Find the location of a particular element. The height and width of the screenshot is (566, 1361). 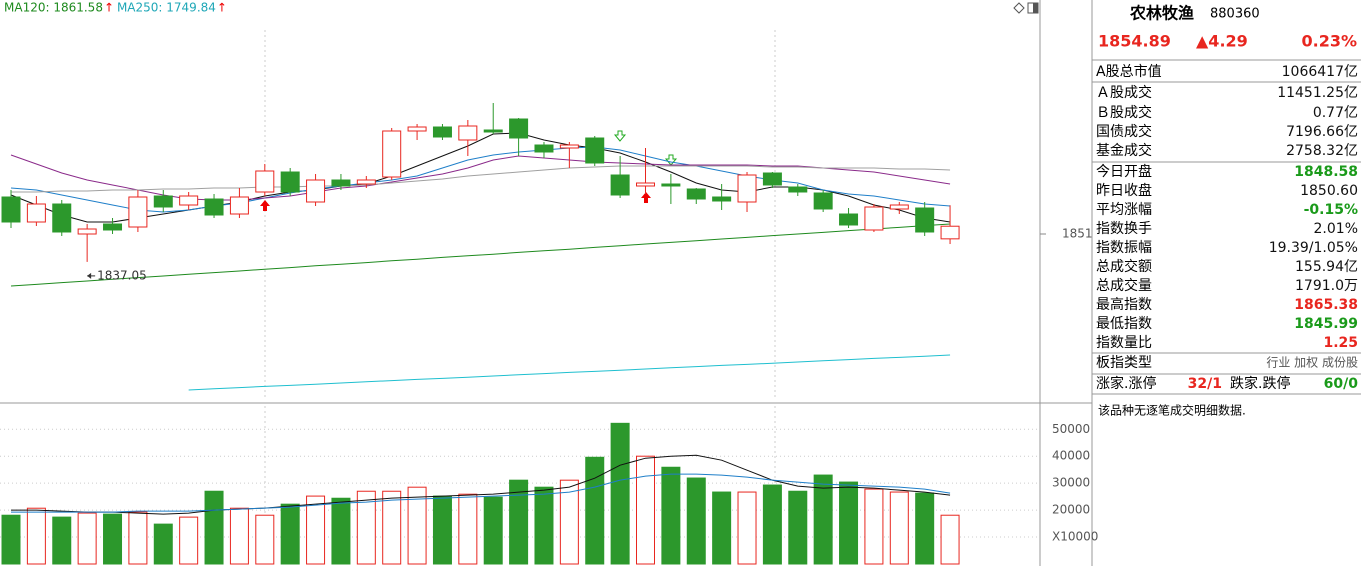

ma-legend-label: MA120: 1861.58 is located at coordinates (53, 8).